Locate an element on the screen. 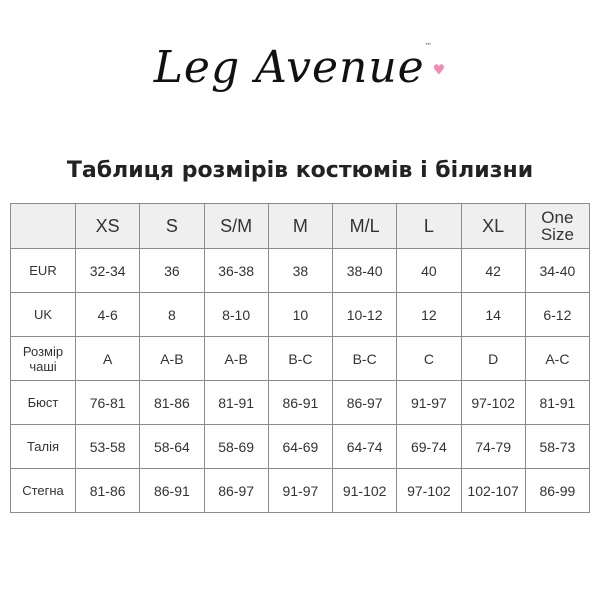 This screenshot has width=600, height=600. row-label: EUR is located at coordinates (43, 270).